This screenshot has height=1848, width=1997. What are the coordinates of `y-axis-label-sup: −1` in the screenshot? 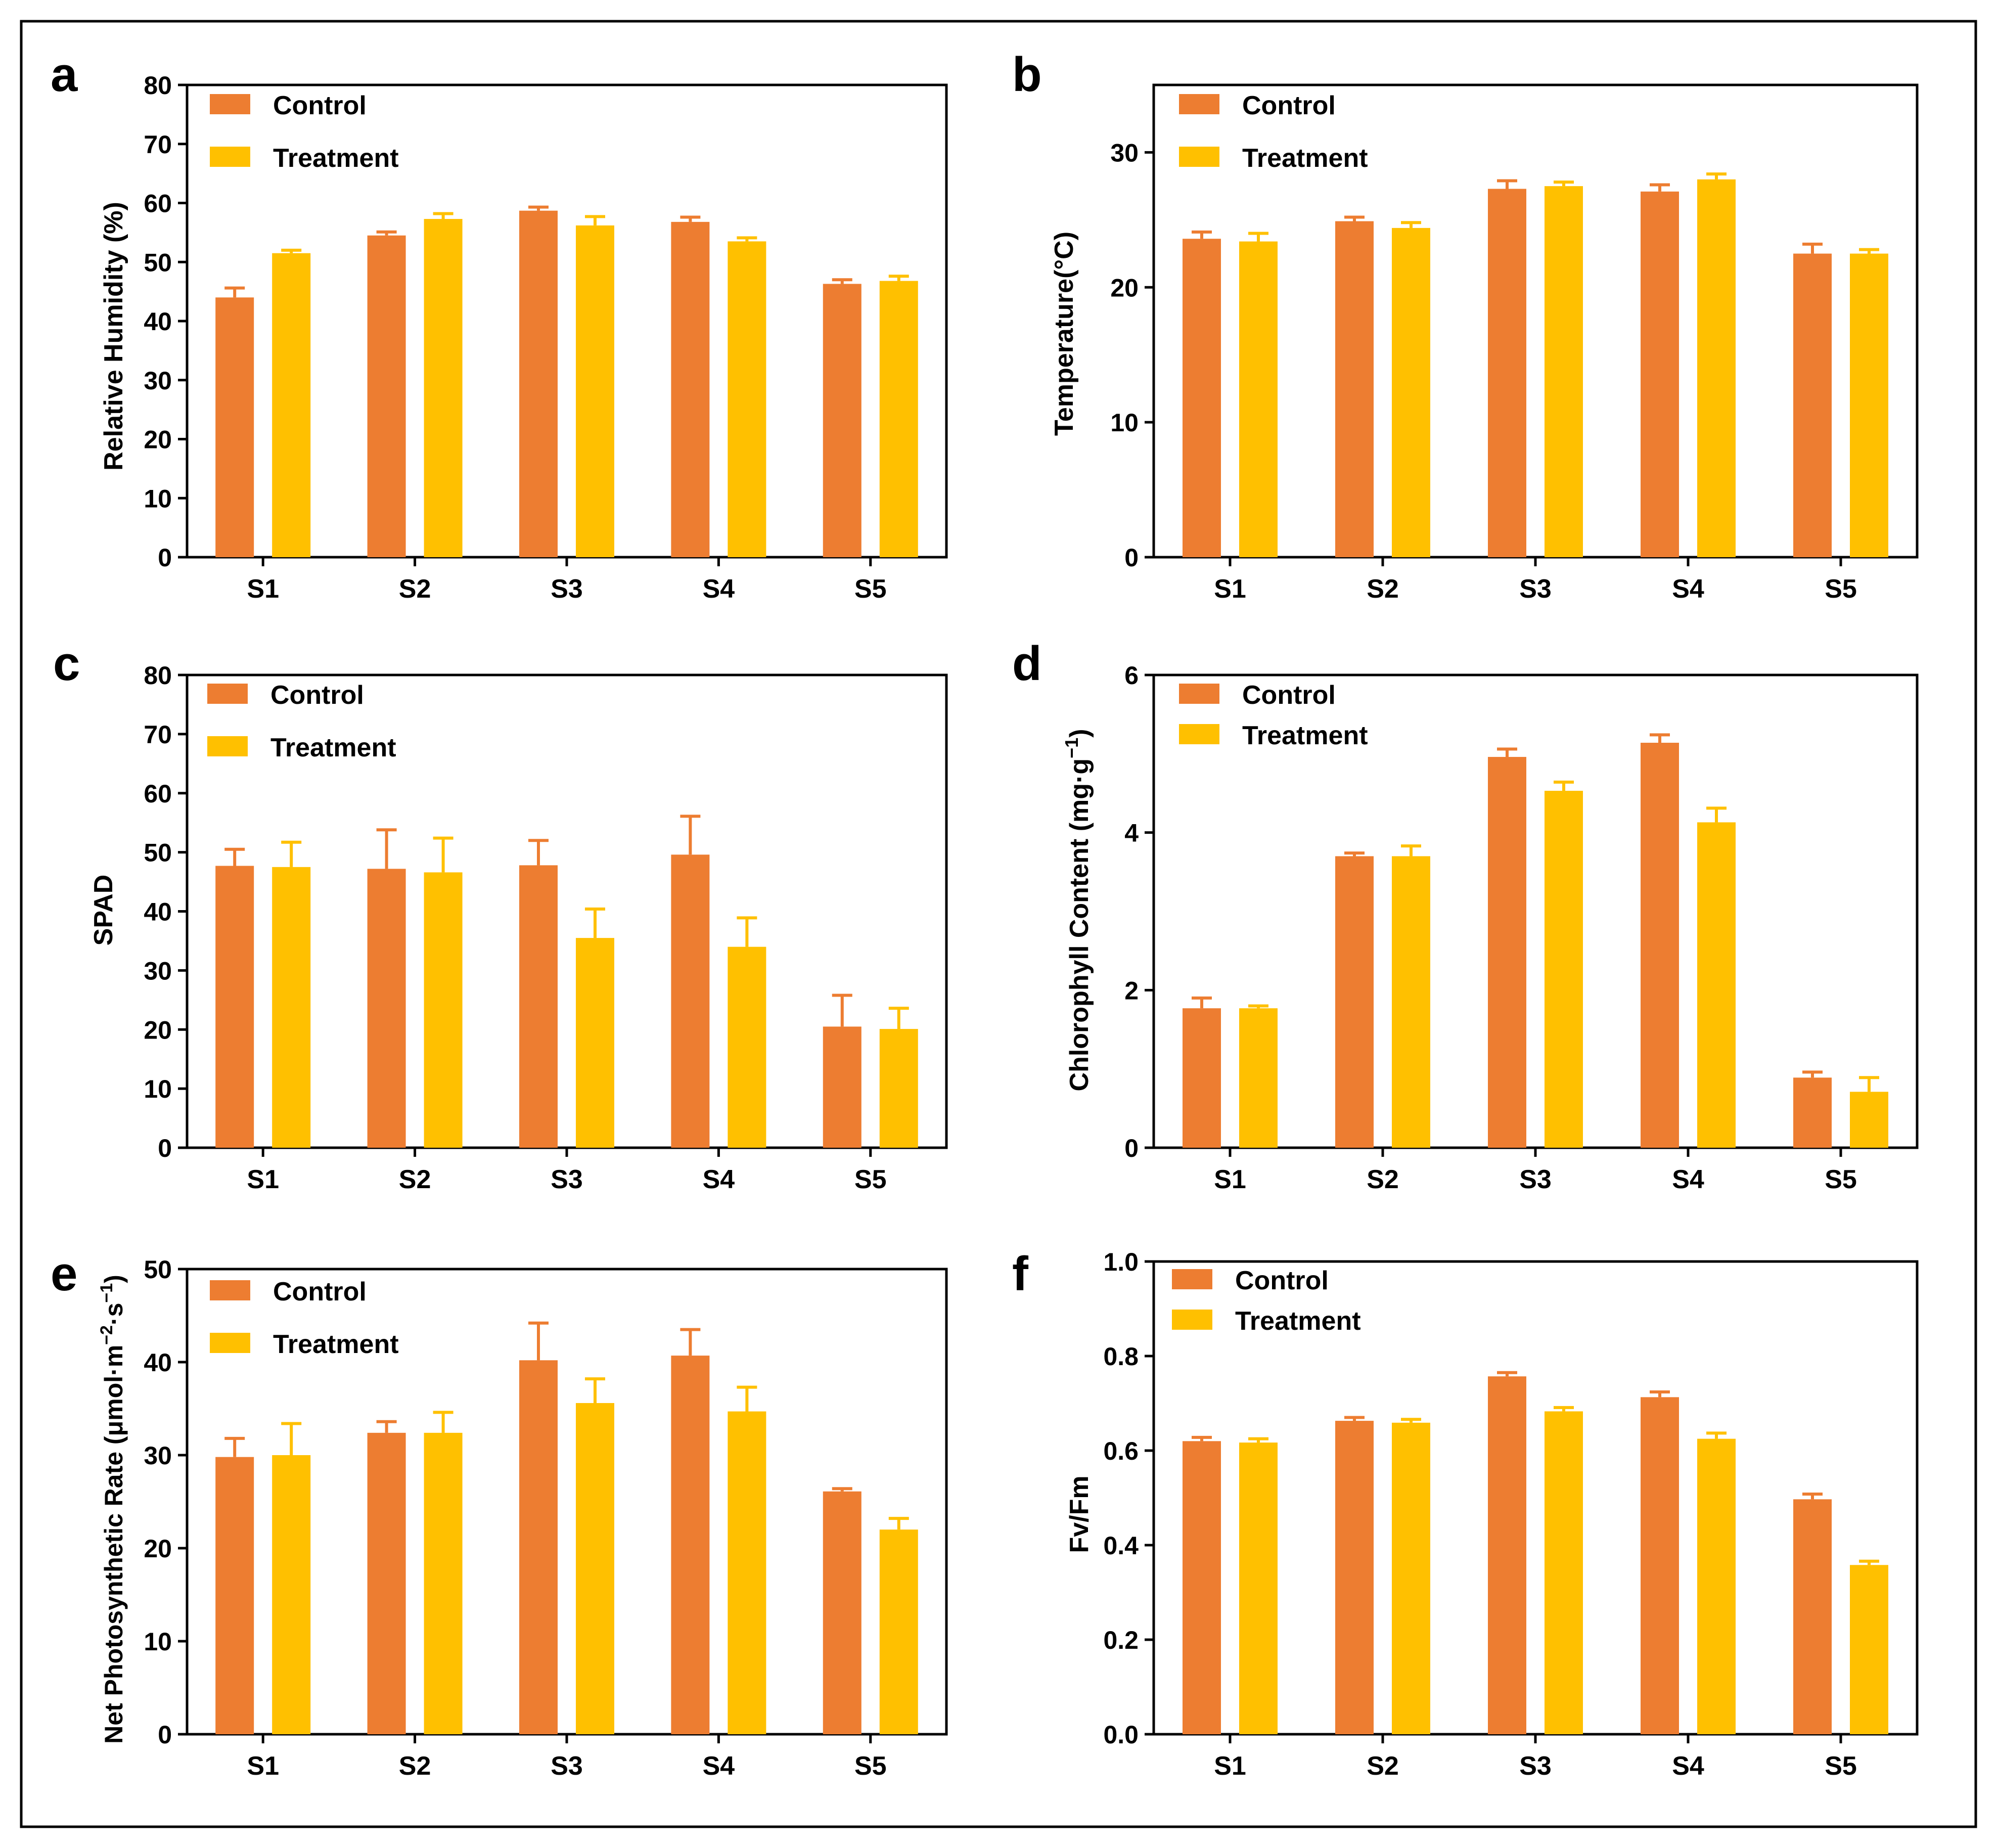 It's located at (1071, 748).